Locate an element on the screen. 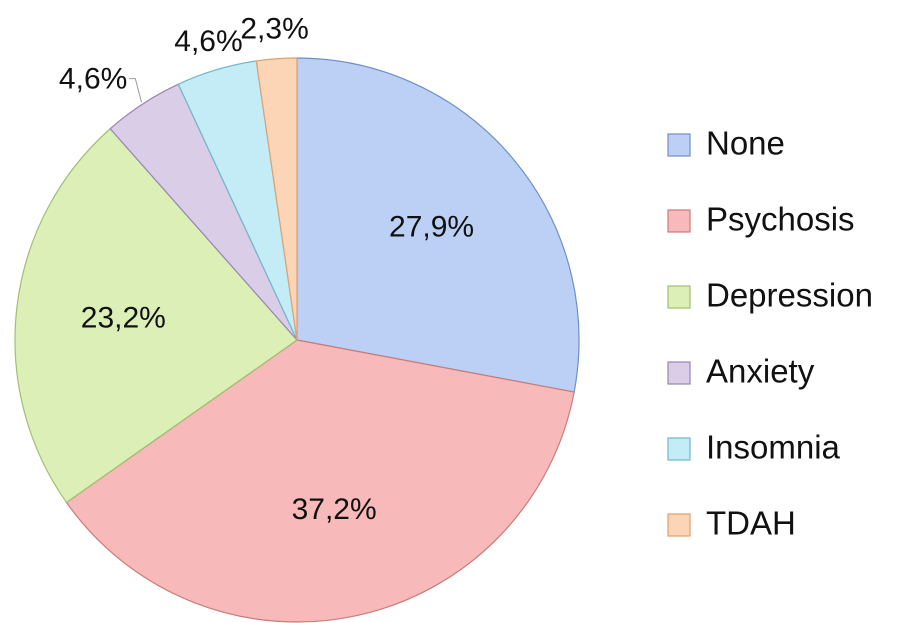  legend-label: TDAH is located at coordinates (751, 523).